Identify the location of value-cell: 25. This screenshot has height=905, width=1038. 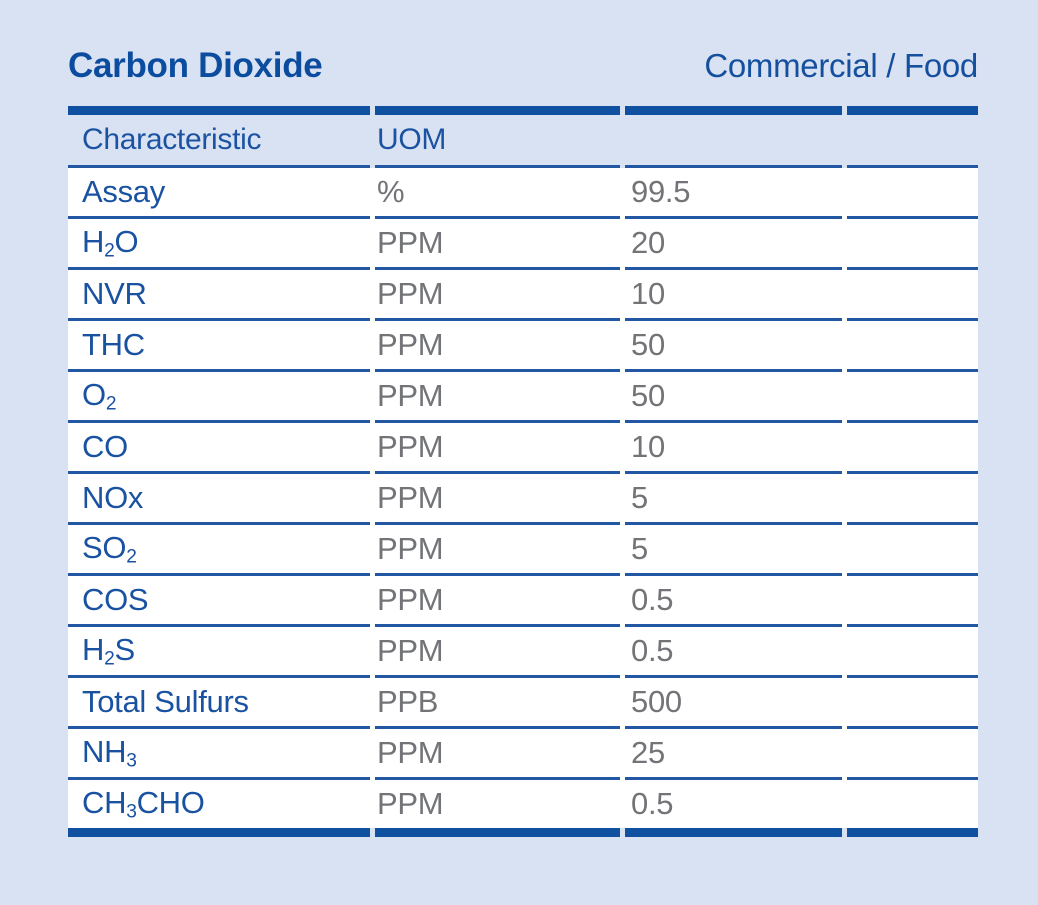
(648, 752).